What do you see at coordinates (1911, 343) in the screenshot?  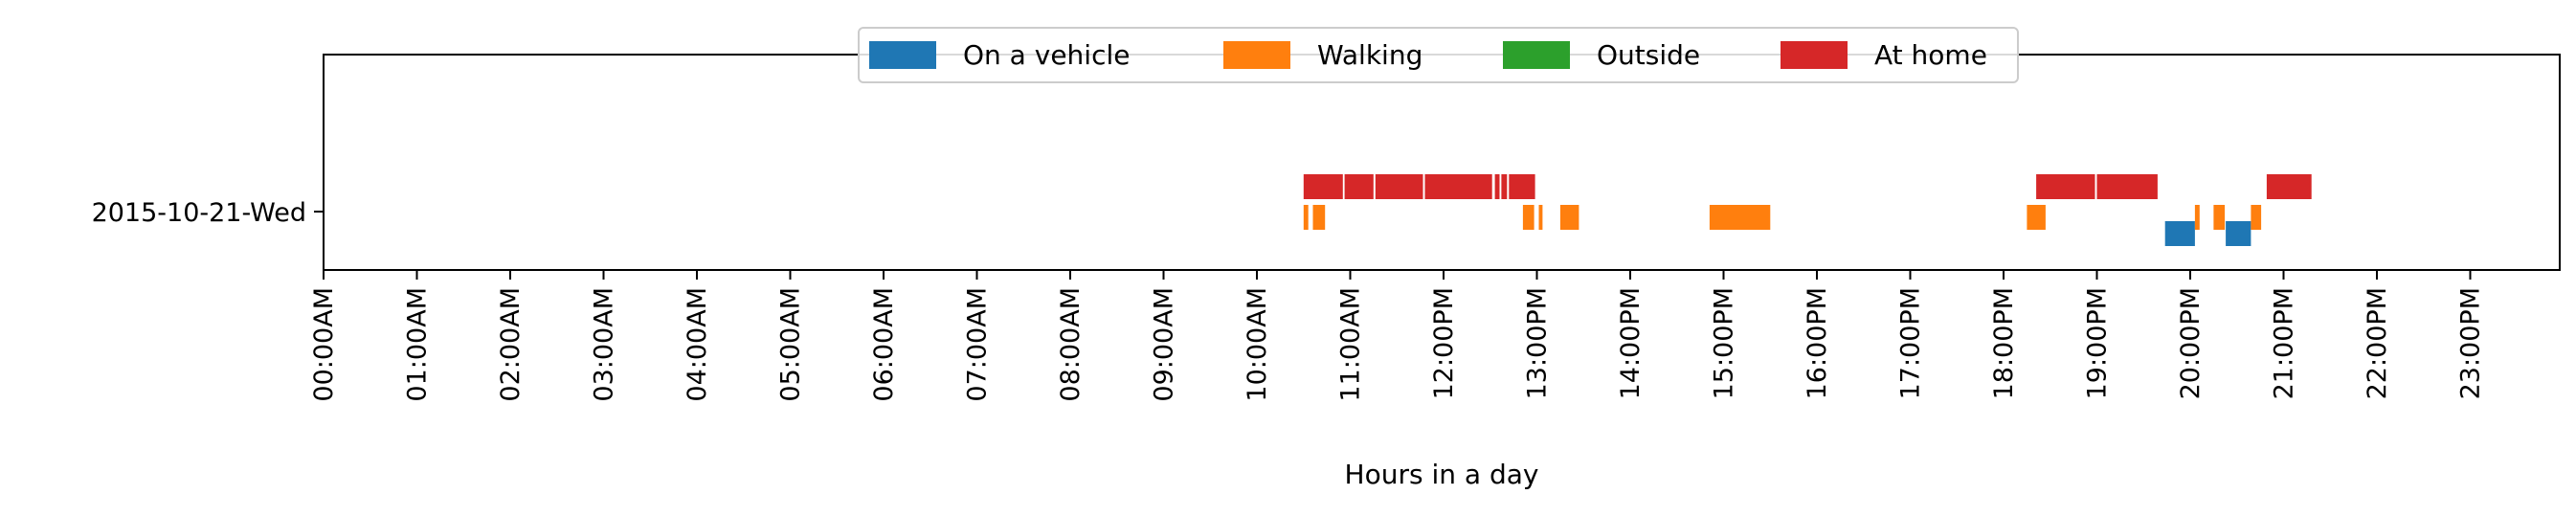 I see `x-tick-label-17: 17:00PM` at bounding box center [1911, 343].